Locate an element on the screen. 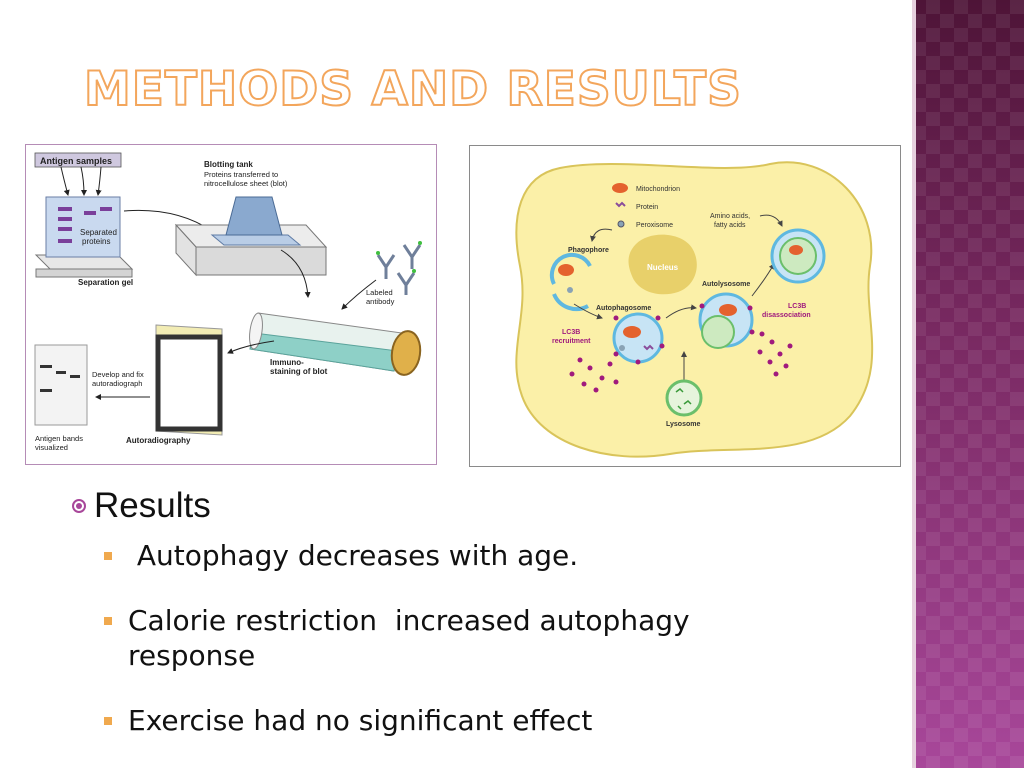  nucleus is located at coordinates (662, 264).